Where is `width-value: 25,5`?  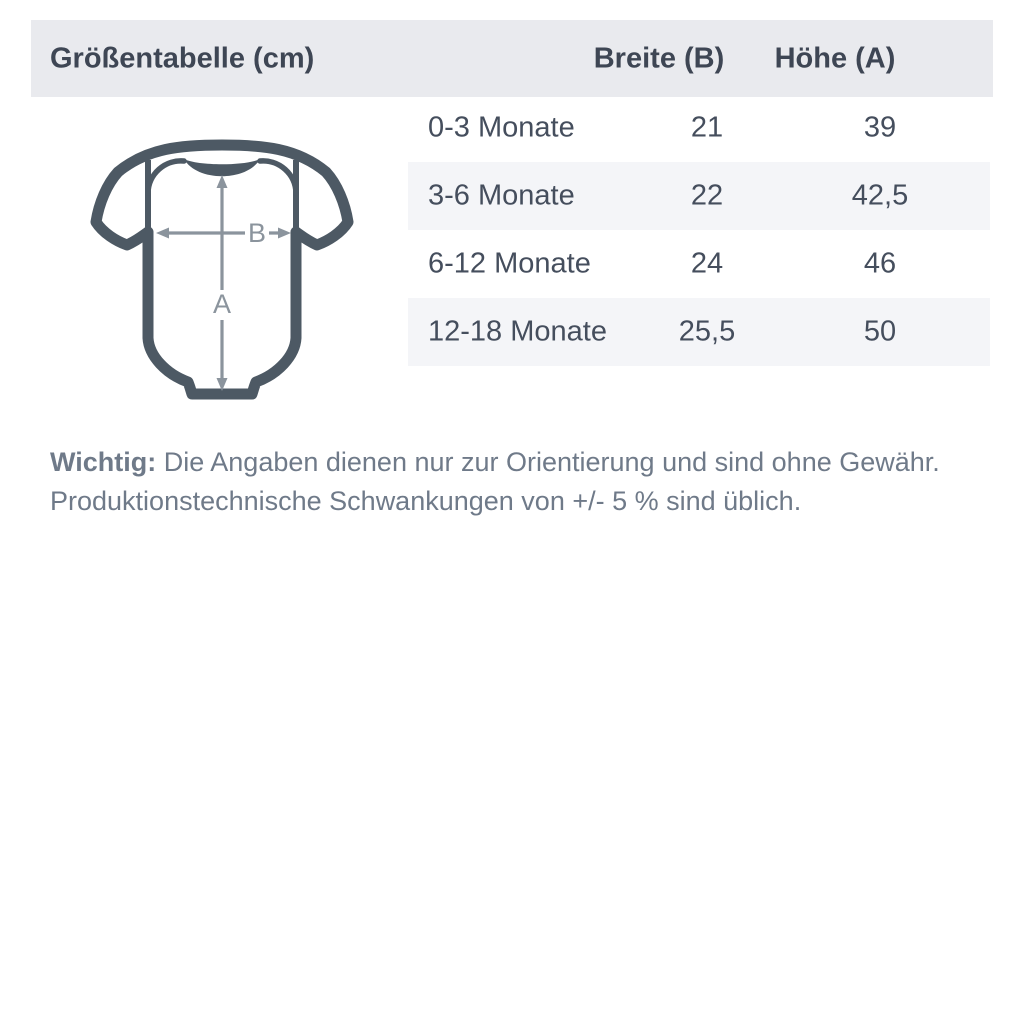 width-value: 25,5 is located at coordinates (707, 331).